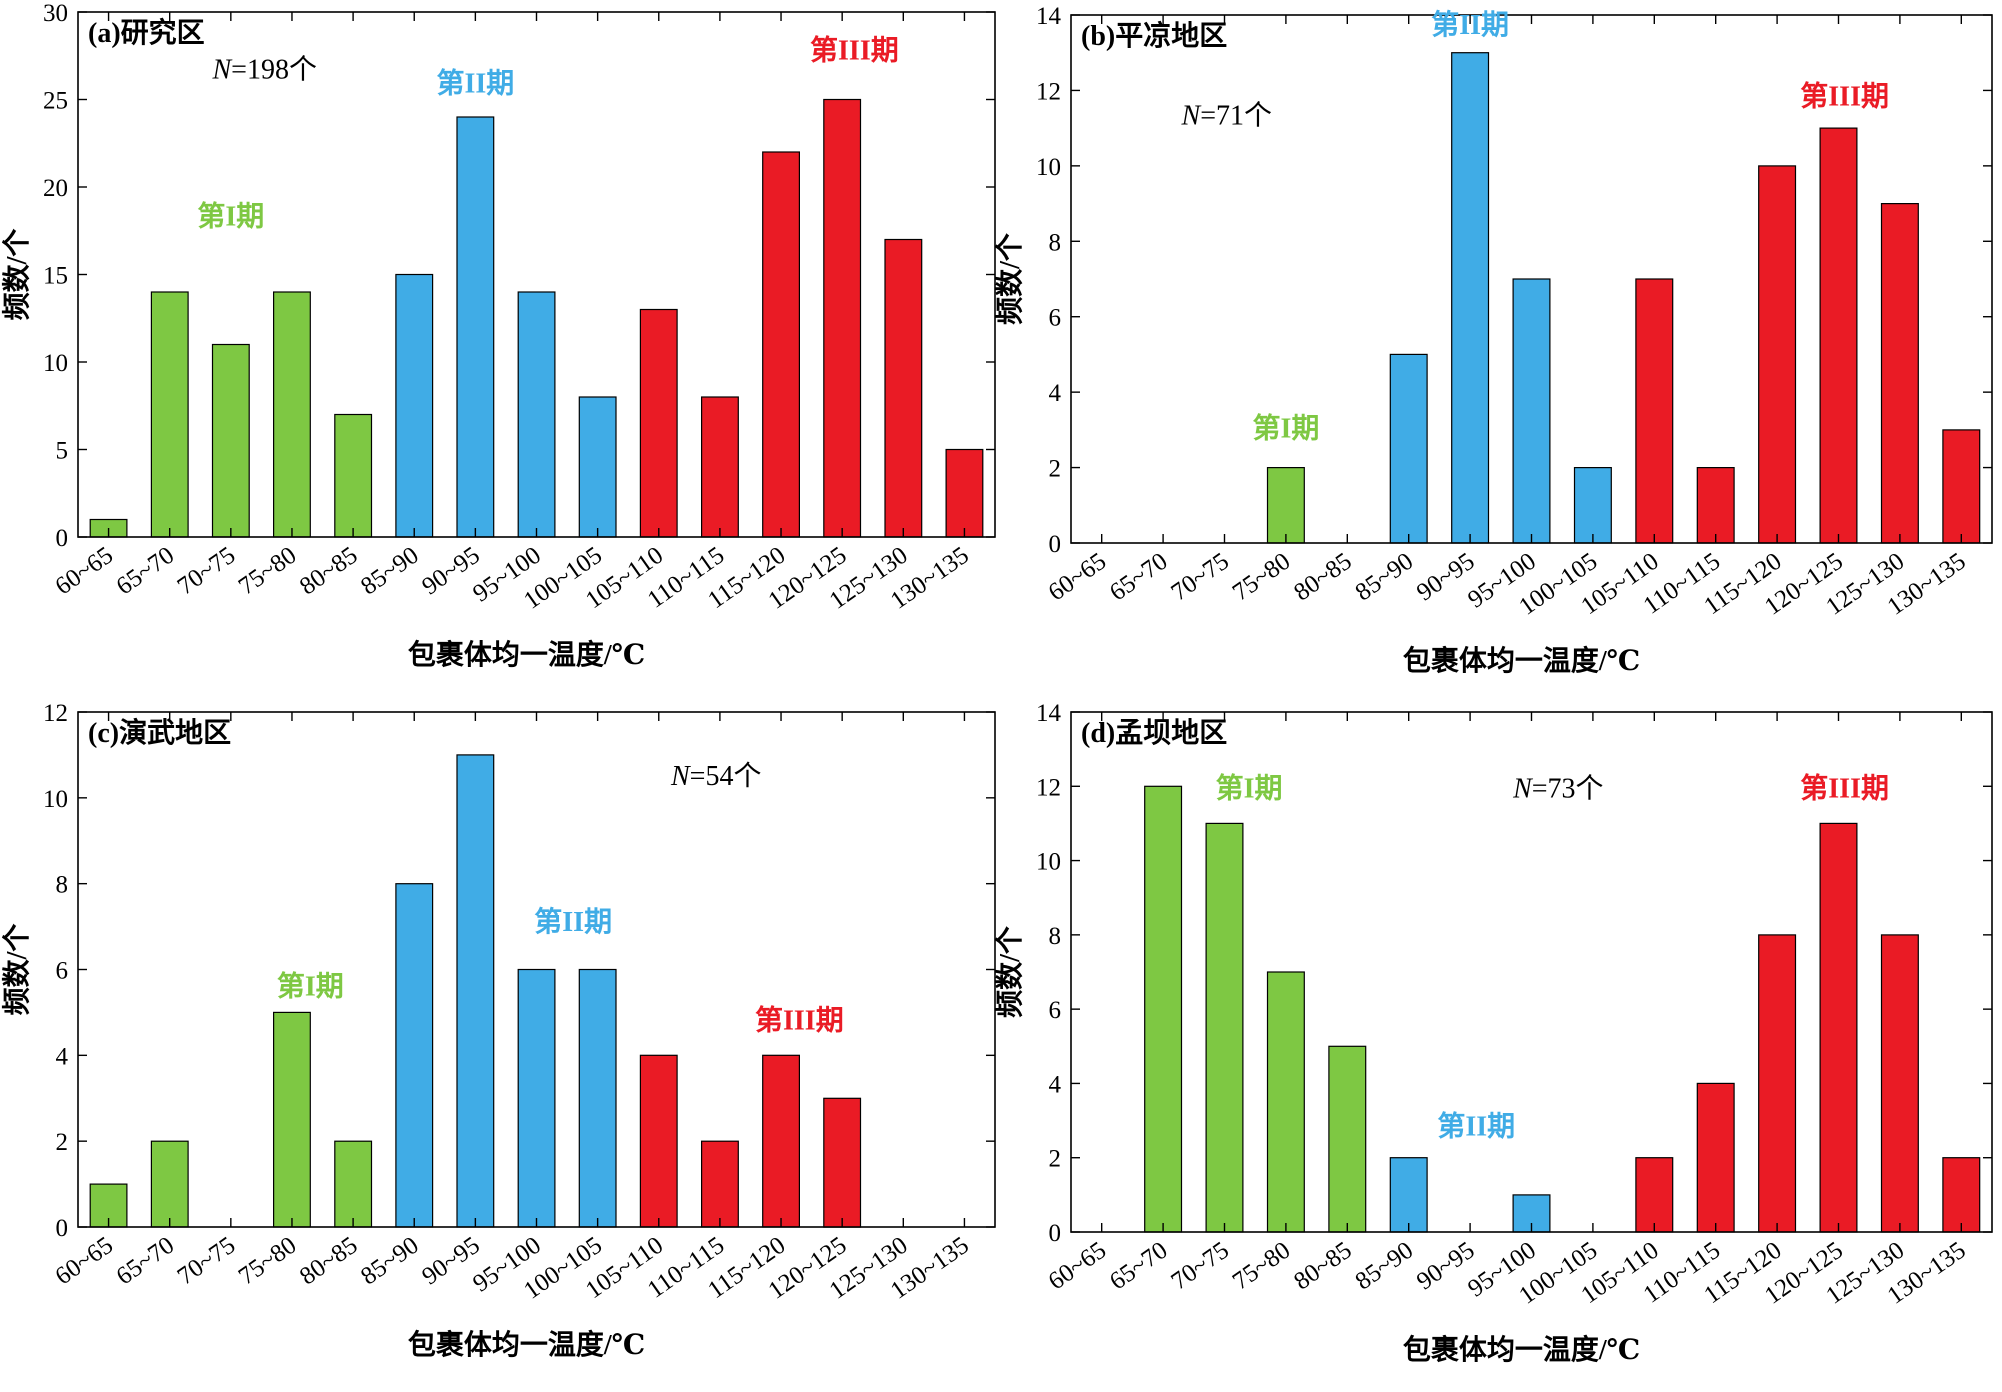  I want to click on panel-title: (a)研究区, so click(146, 32).